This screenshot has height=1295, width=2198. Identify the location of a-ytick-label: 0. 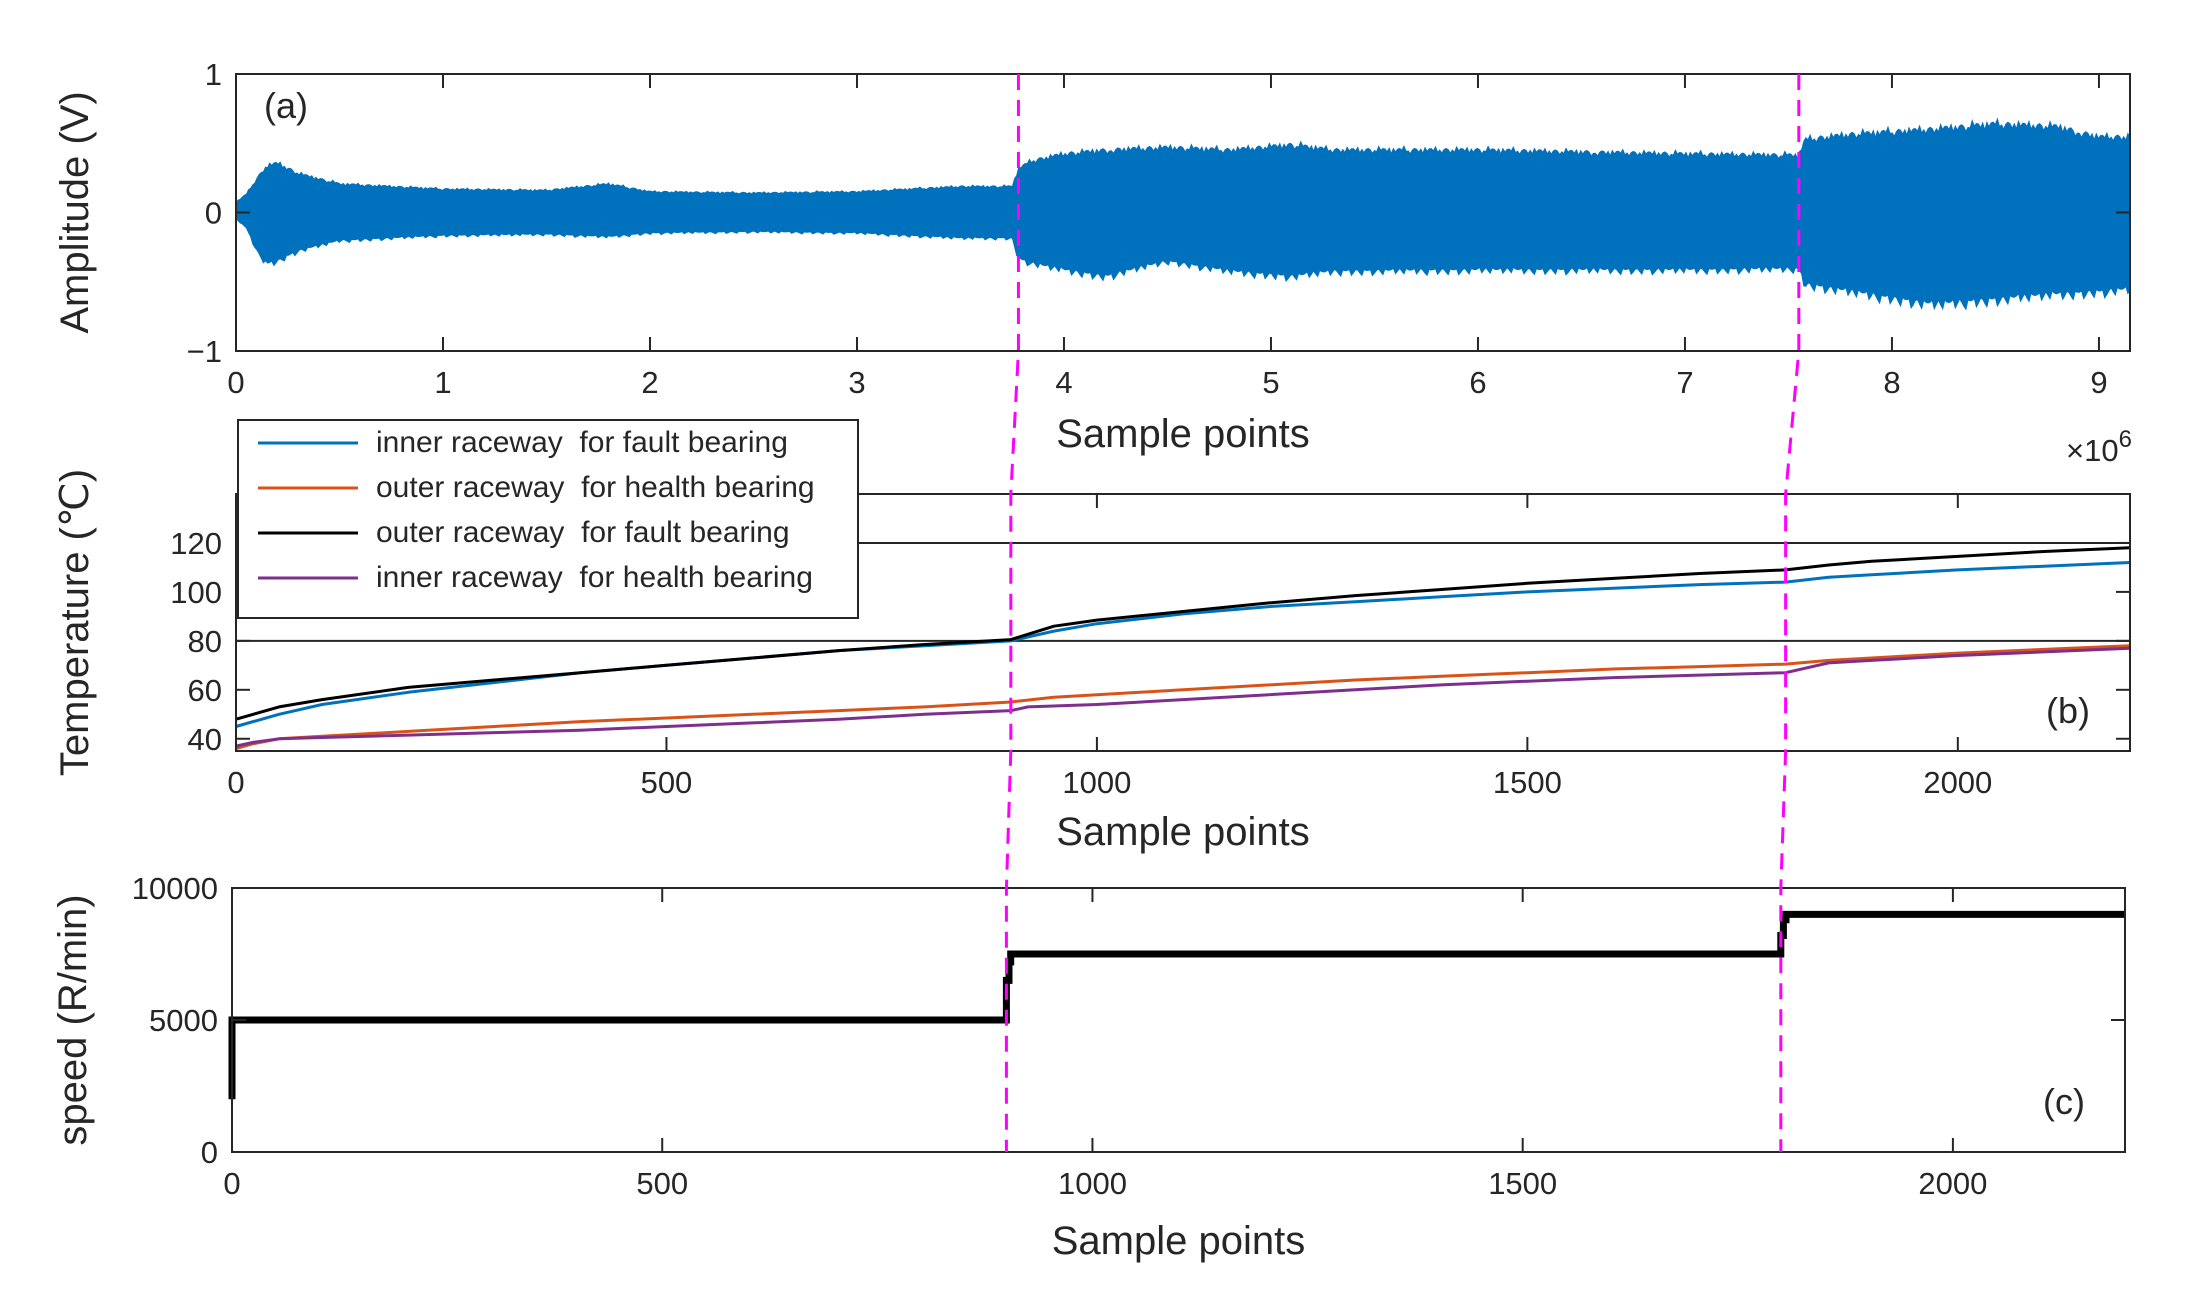
(213, 213).